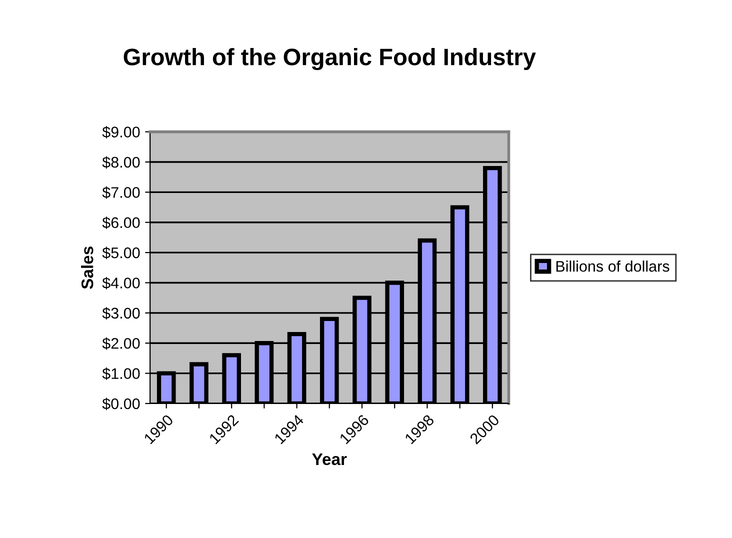 The image size is (732, 538). Describe the element at coordinates (329, 459) in the screenshot. I see `x-axis-title: Year` at that location.